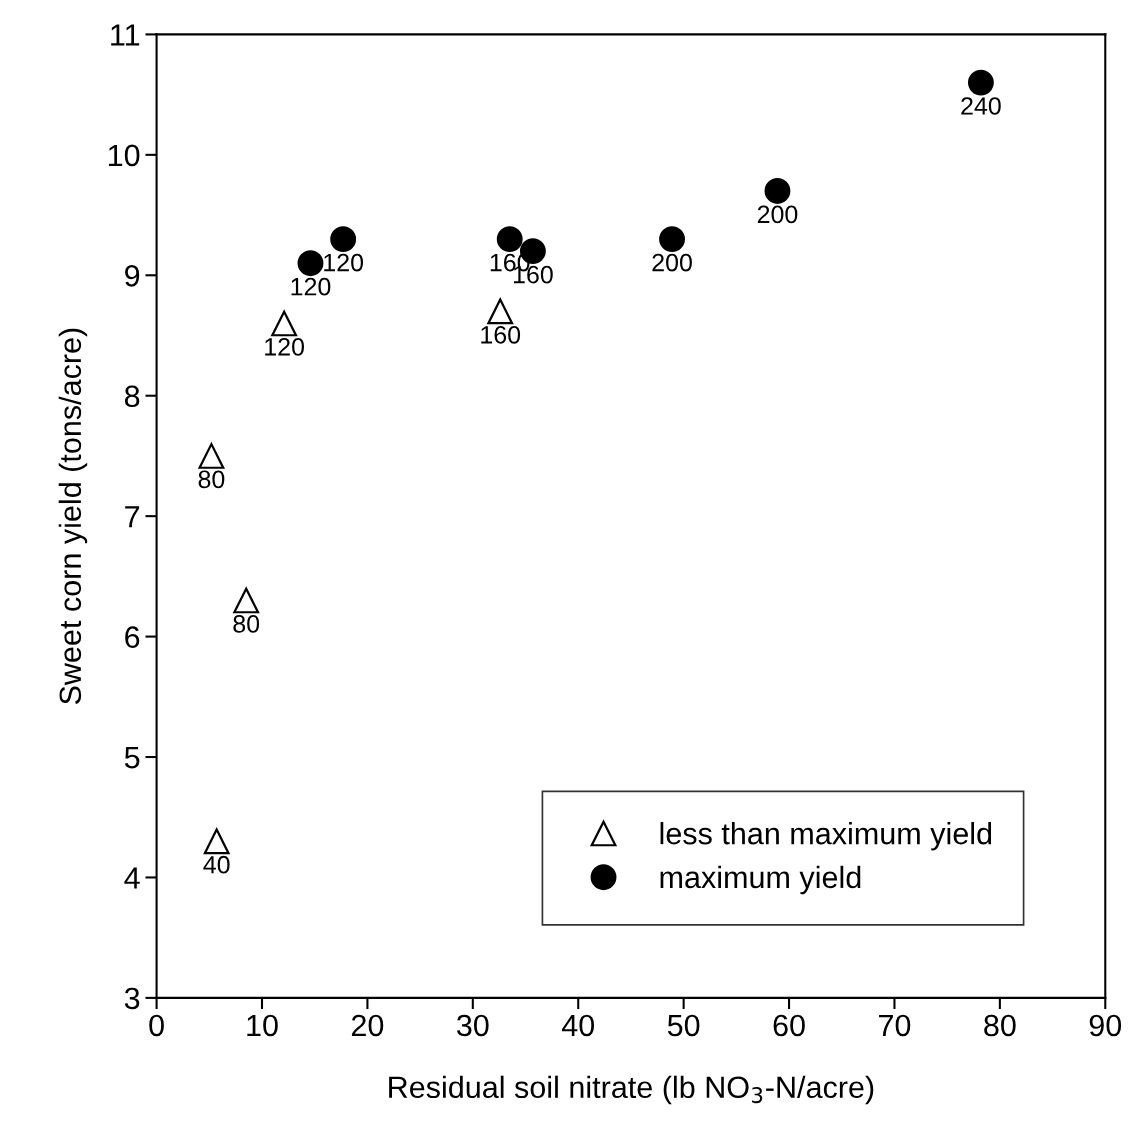  What do you see at coordinates (132, 998) in the screenshot?
I see `y-tick-label: 3` at bounding box center [132, 998].